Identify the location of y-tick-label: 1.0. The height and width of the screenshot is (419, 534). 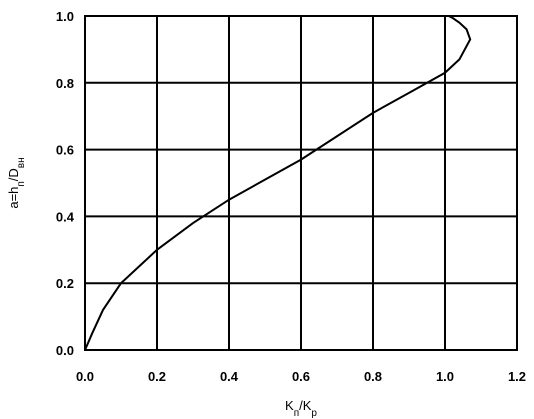
(65, 16).